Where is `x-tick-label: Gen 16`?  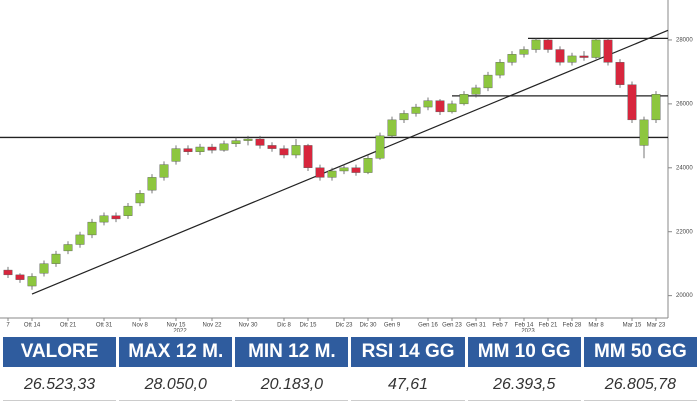
x-tick-label: Gen 16 is located at coordinates (428, 326).